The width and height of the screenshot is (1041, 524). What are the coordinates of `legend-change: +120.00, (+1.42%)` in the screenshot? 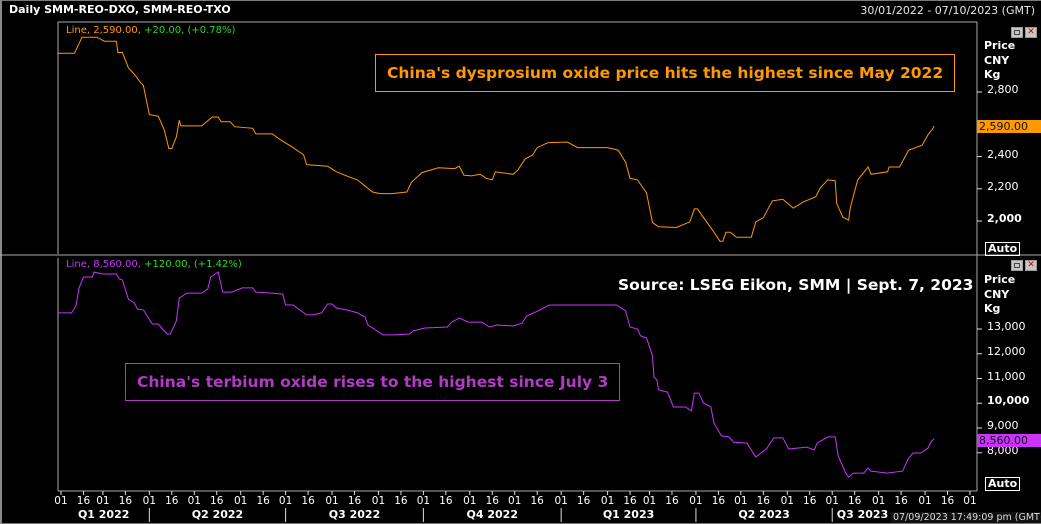 It's located at (193, 264).